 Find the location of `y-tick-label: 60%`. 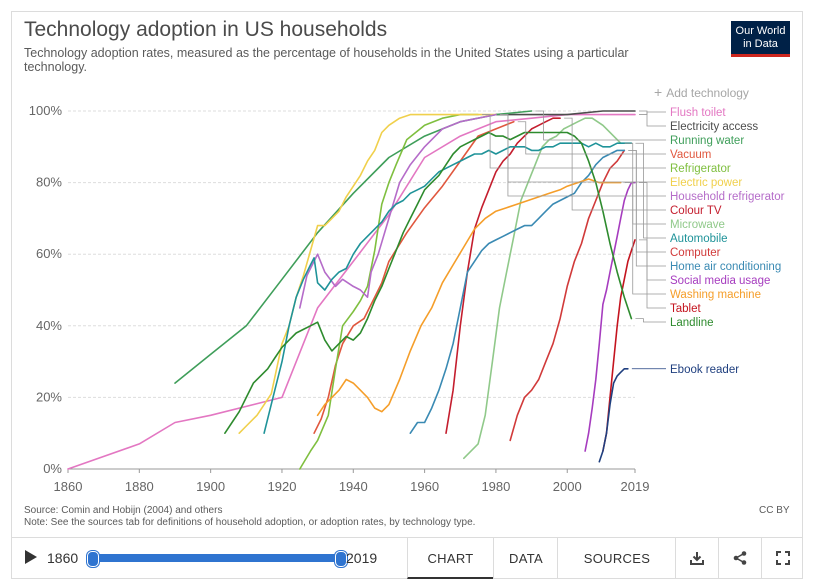

y-tick-label: 60% is located at coordinates (49, 253).